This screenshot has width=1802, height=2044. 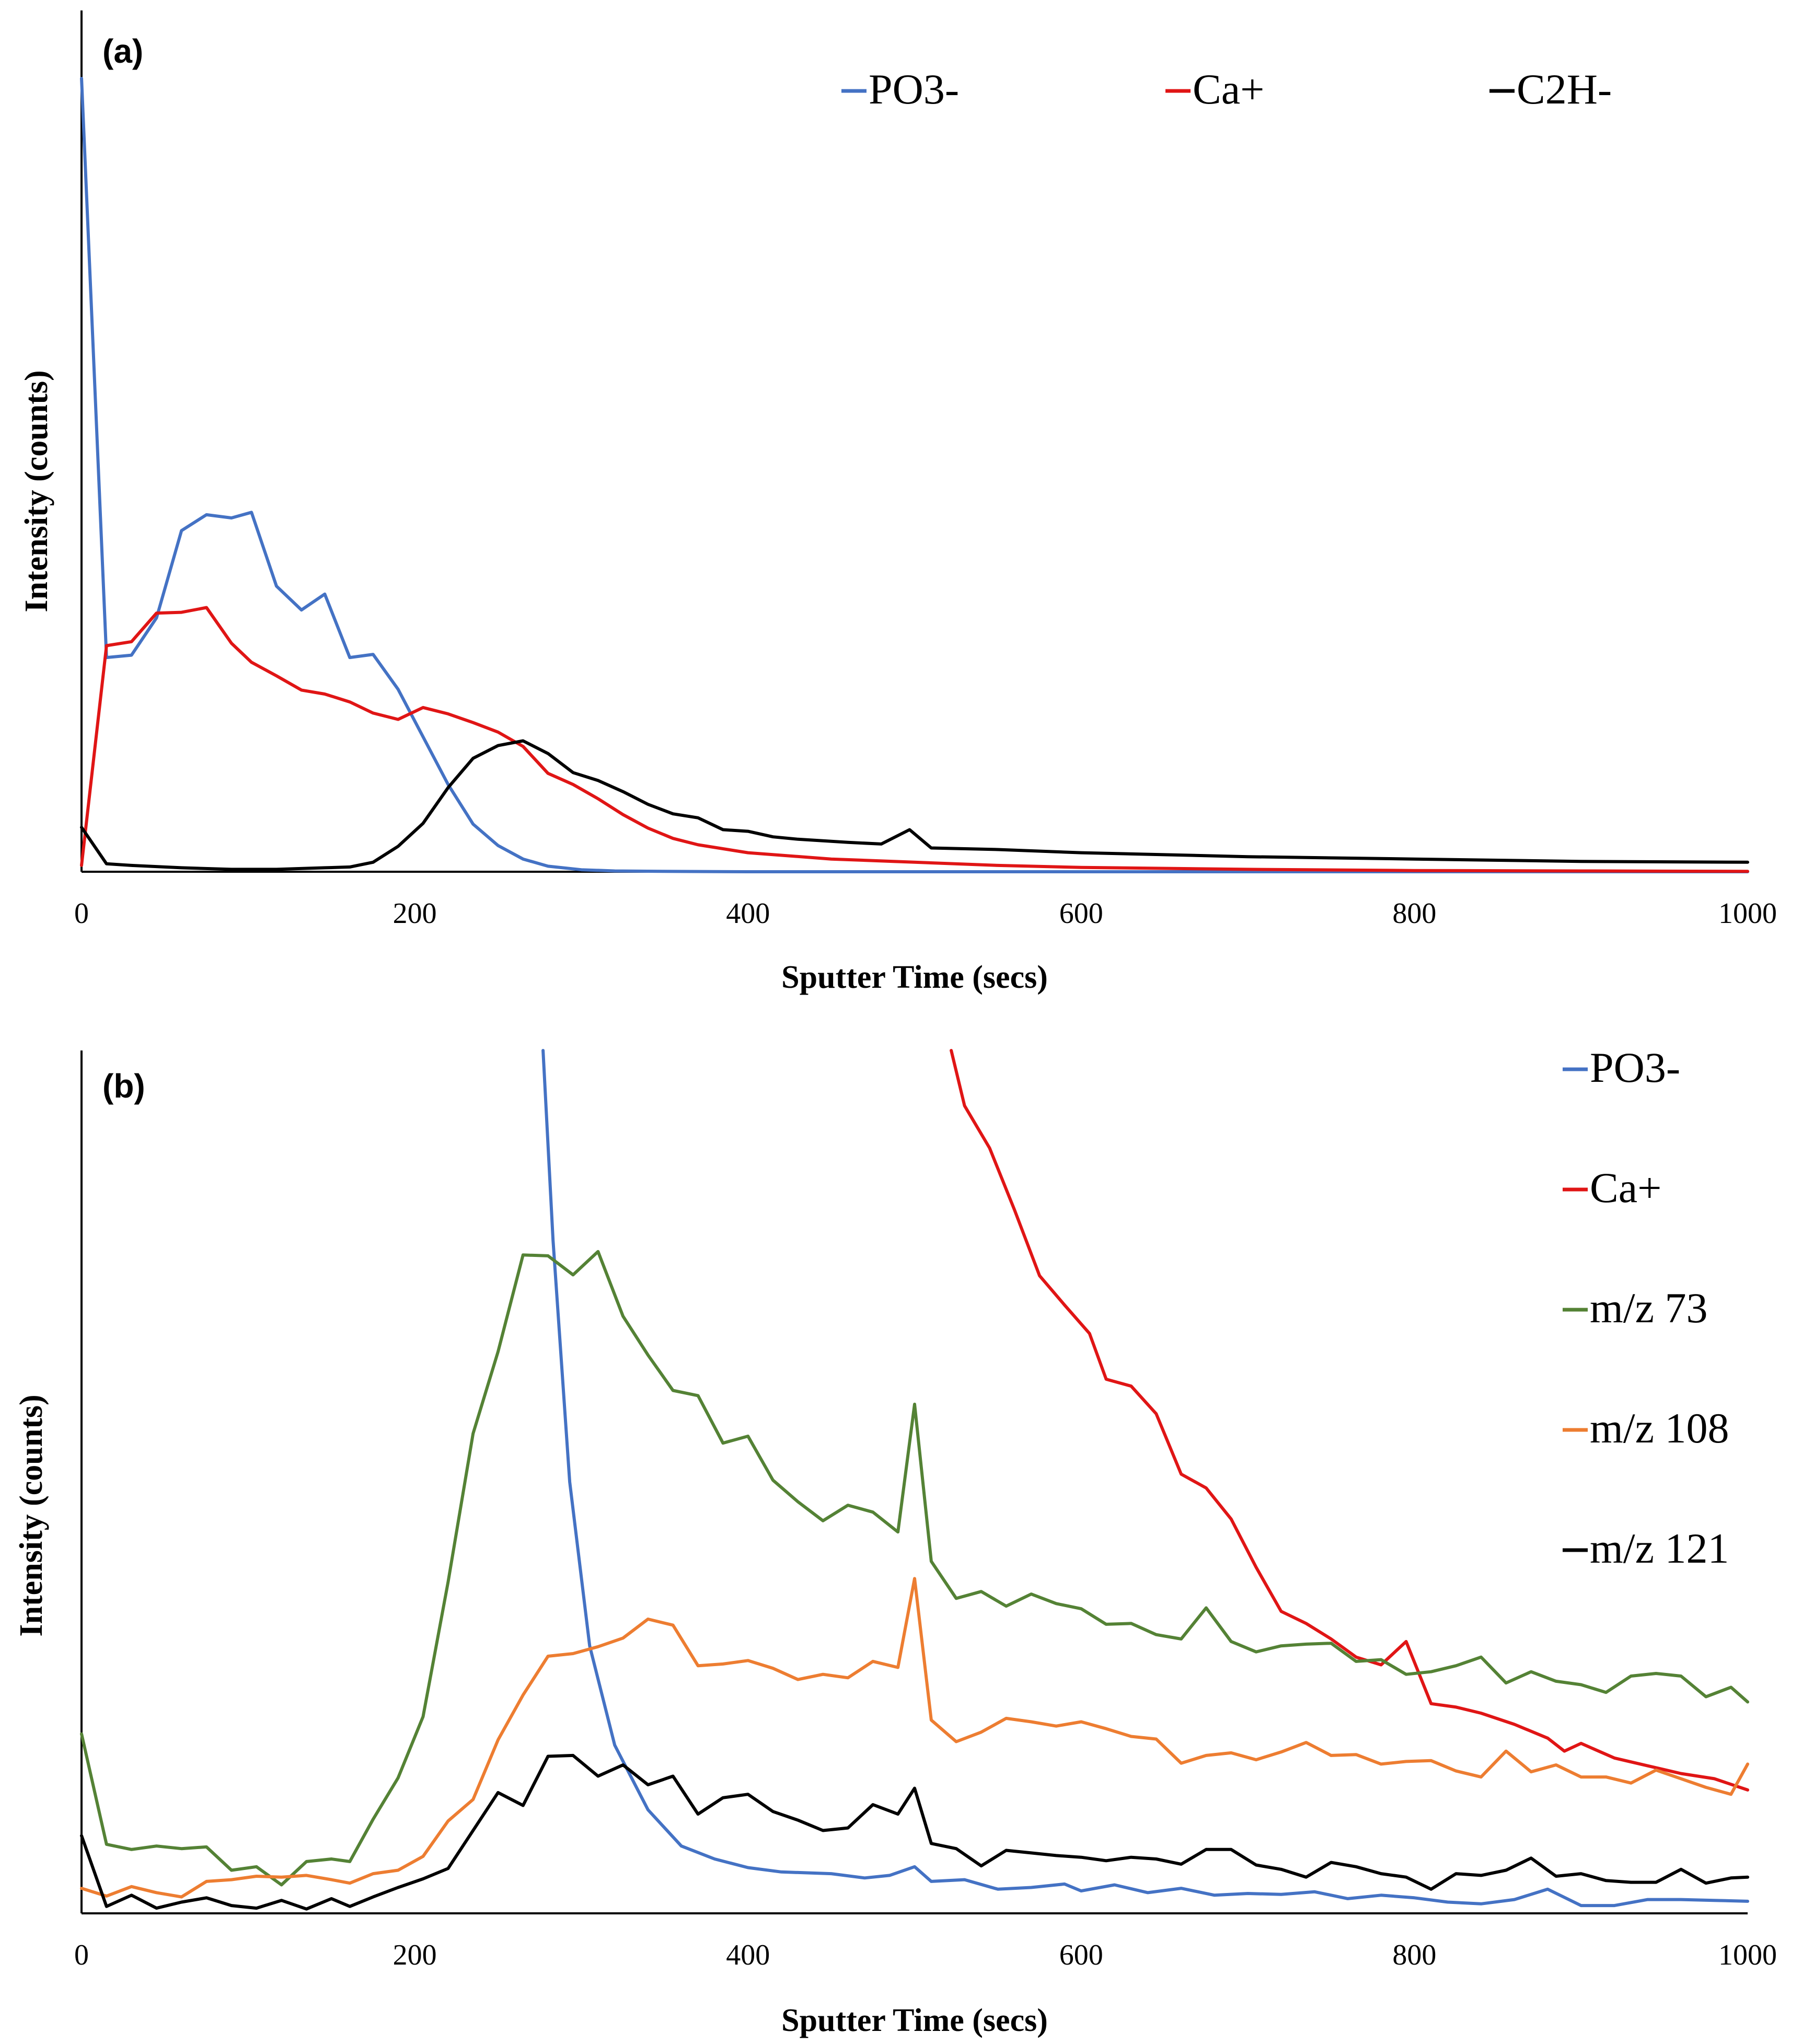 I want to click on legend: PO3- Ca+ m/z 73 m/z 108 m/z 121, so click(x=1646, y=1308).